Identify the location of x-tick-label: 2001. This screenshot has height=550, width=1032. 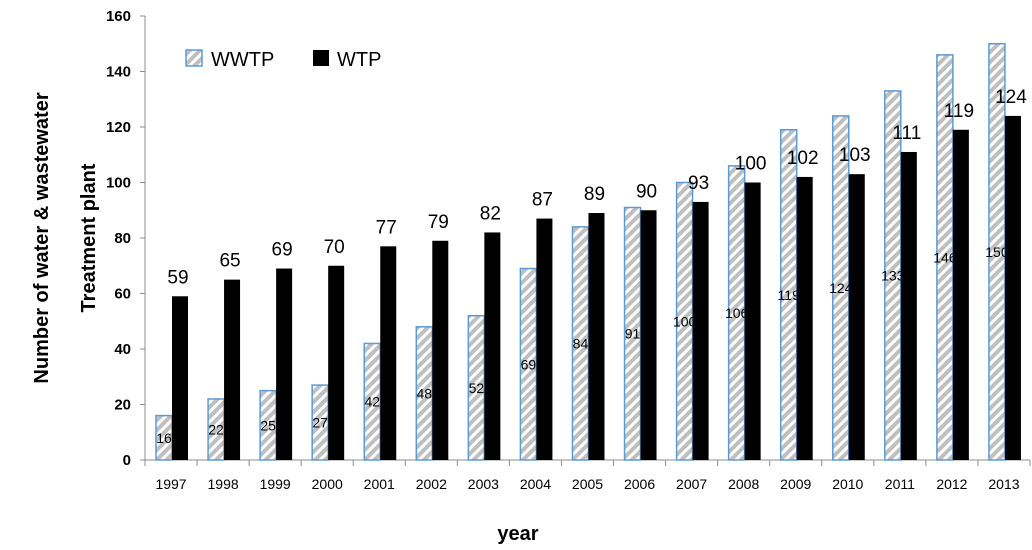
(379, 484).